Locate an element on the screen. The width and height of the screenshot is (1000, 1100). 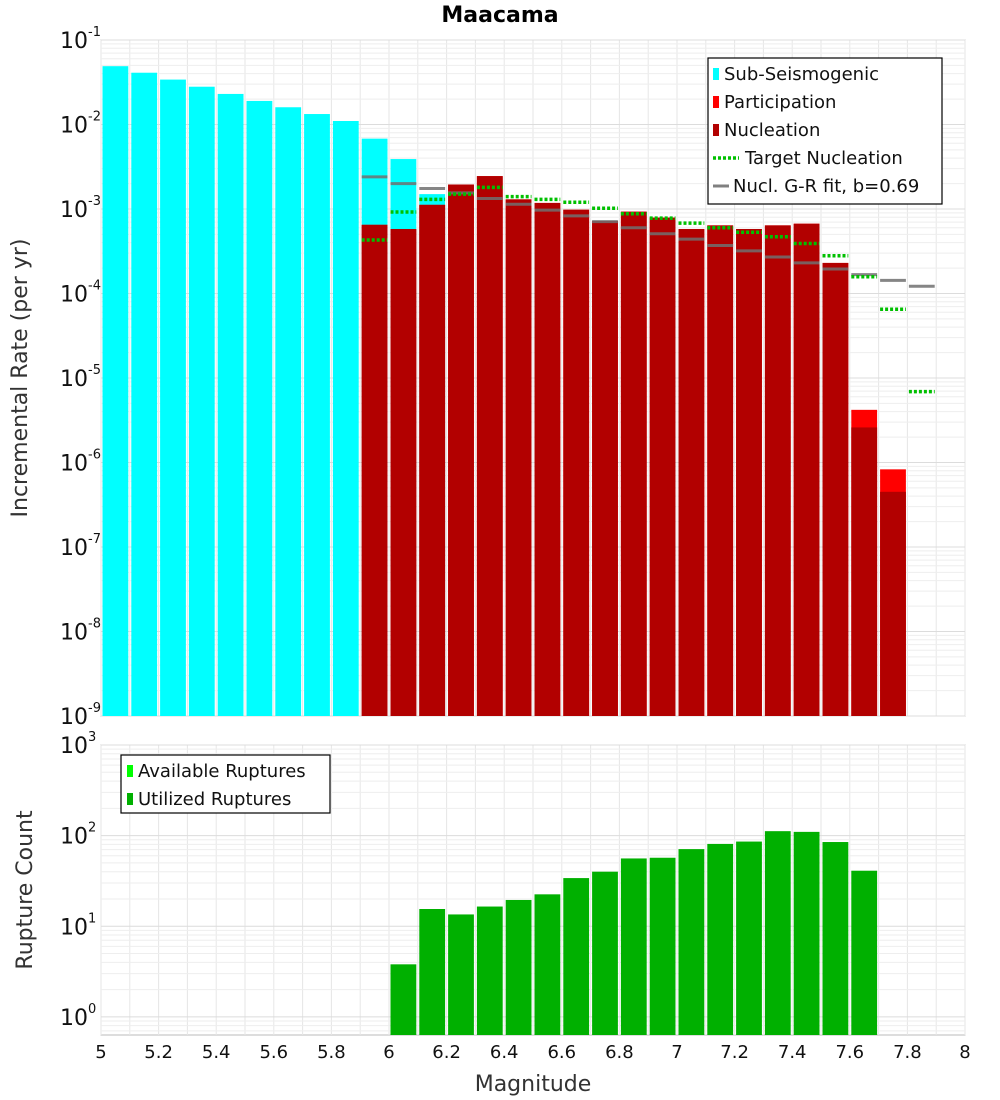
x-tick-label: 6.2 is located at coordinates (446, 1052).